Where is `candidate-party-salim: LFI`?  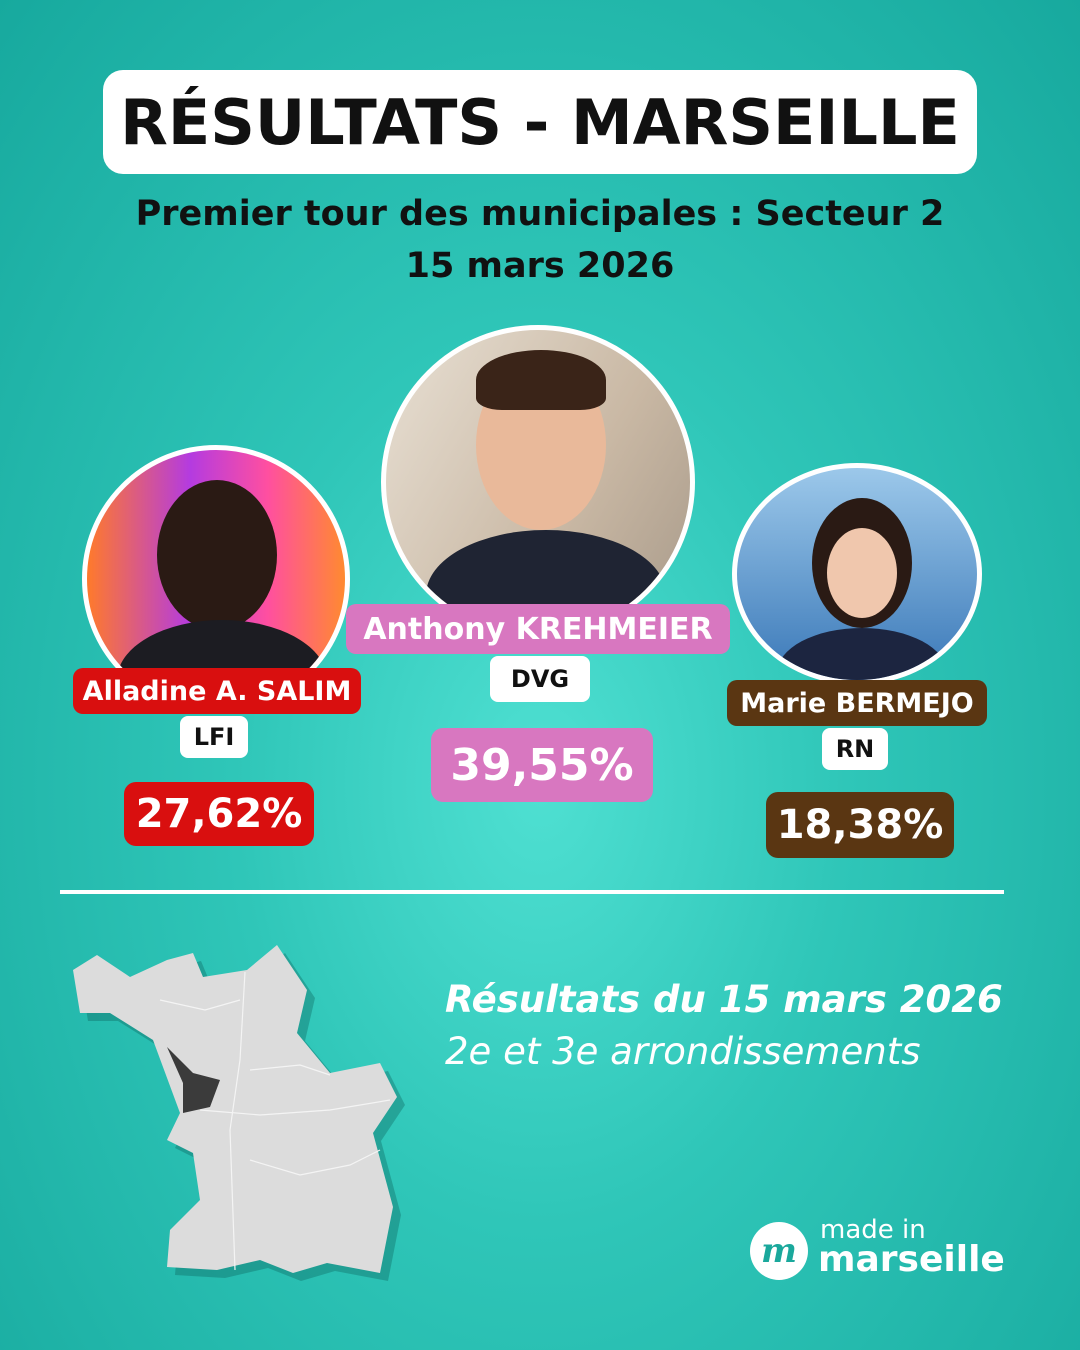 candidate-party-salim: LFI is located at coordinates (214, 737).